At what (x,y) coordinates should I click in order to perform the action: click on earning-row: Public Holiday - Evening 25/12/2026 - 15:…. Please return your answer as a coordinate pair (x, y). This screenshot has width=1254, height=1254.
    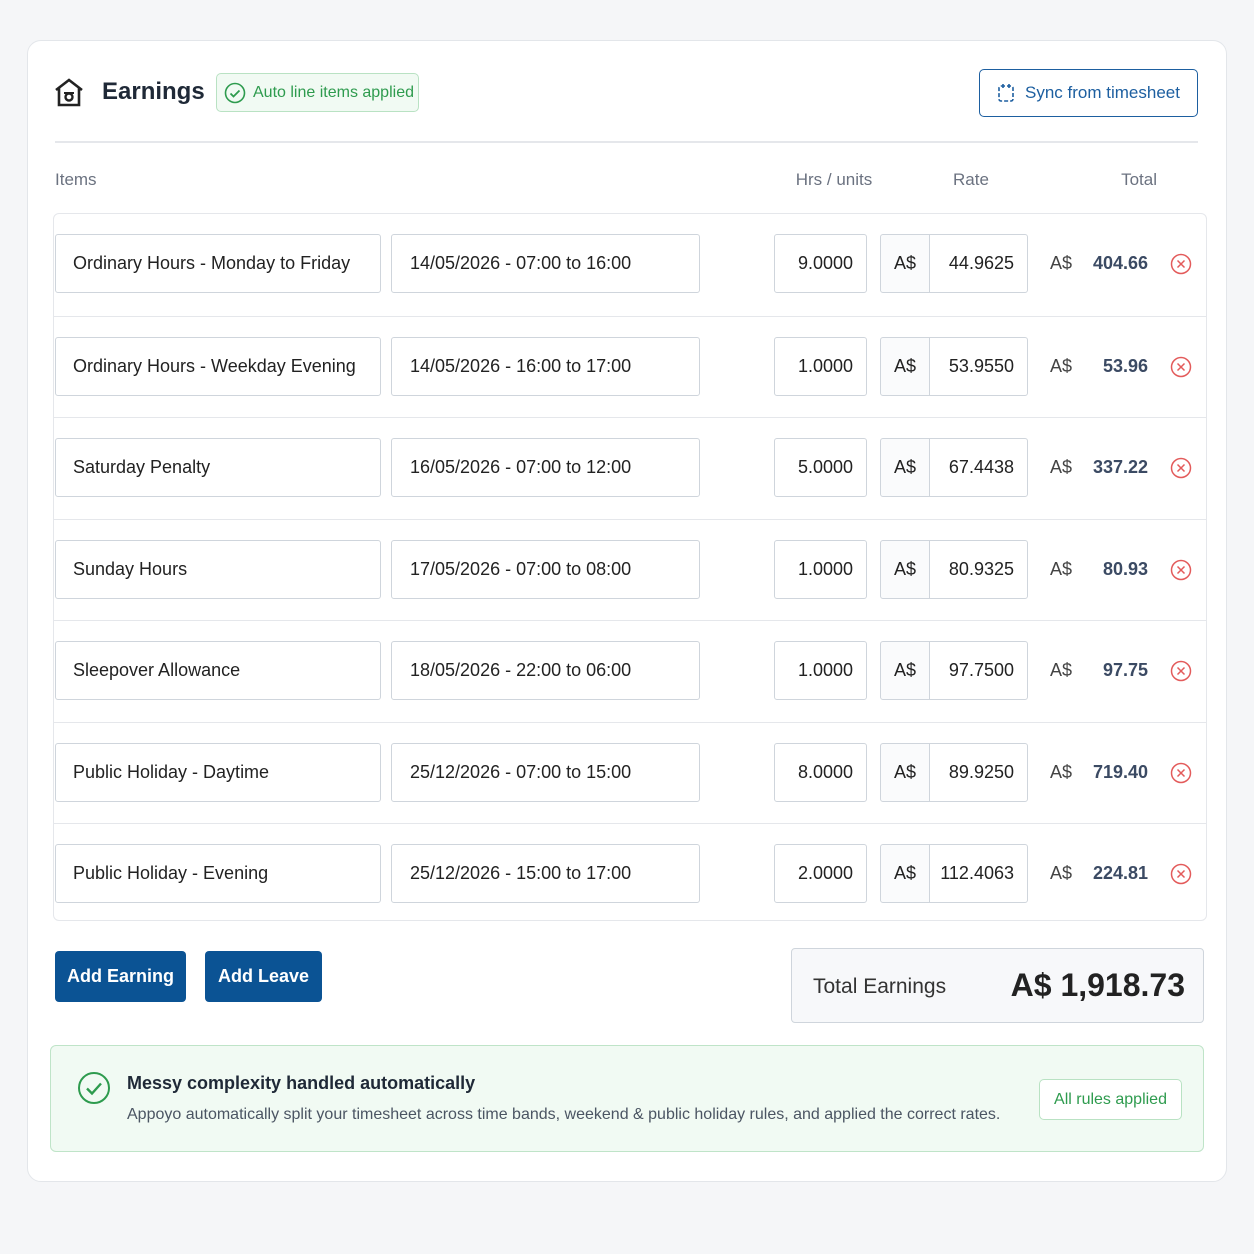
    Looking at the image, I should click on (630, 874).